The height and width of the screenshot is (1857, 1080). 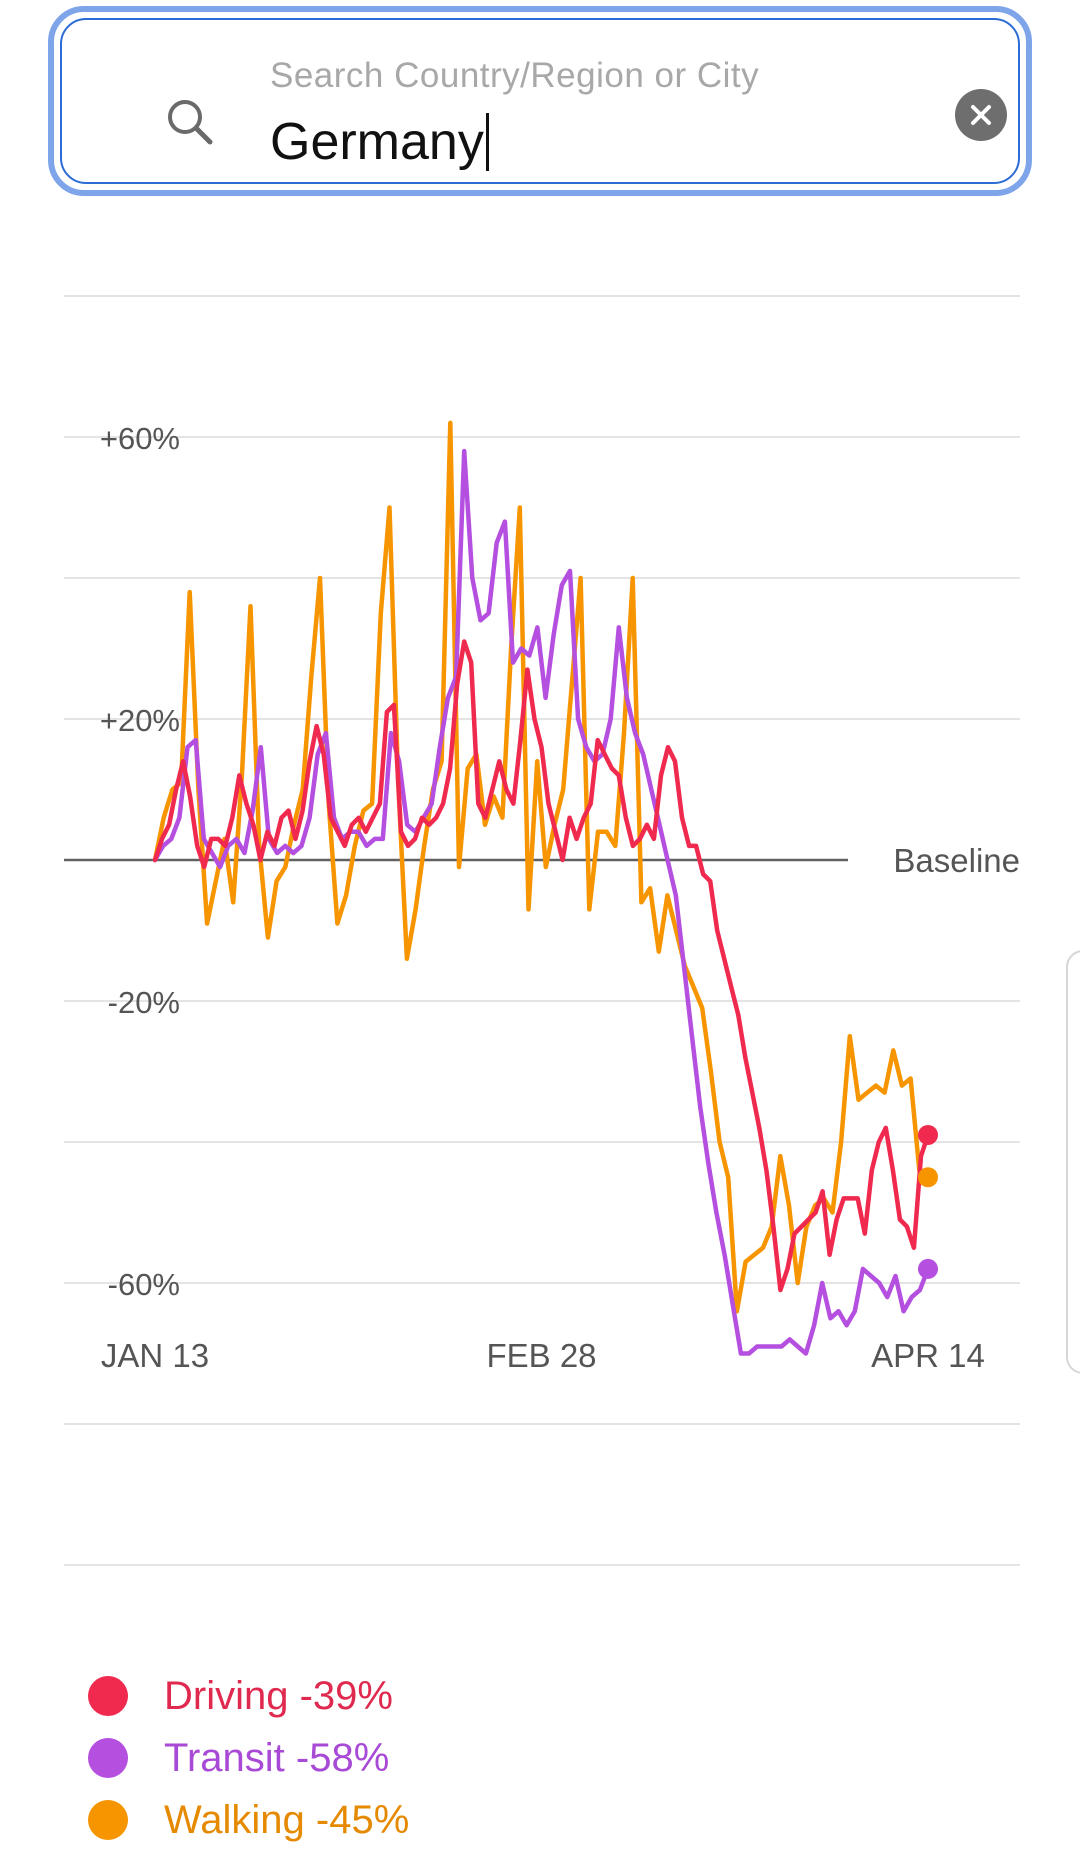 I want to click on x-tick-label: FEB 28, so click(x=541, y=1355).